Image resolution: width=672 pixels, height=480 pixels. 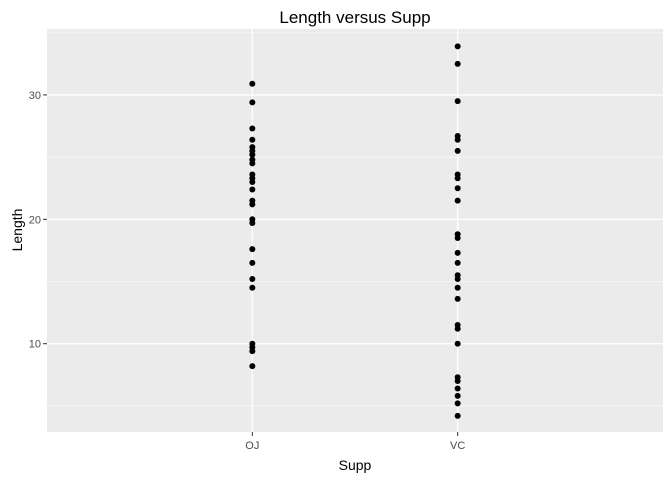 I want to click on chart-title: Length versus Supp, so click(x=354, y=17).